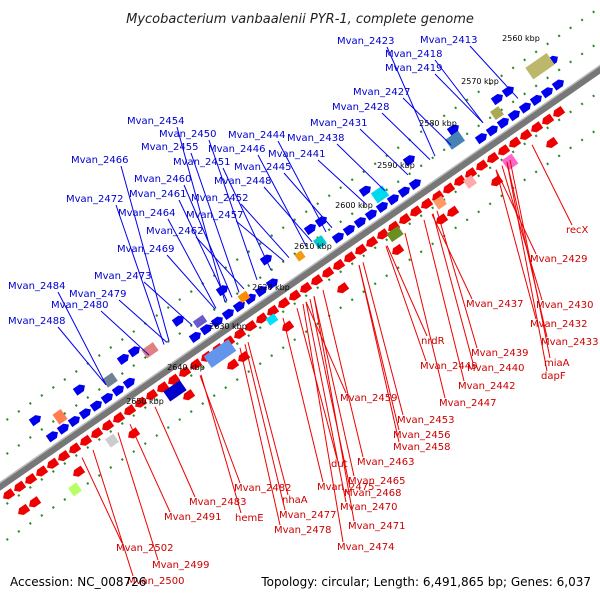 Image resolution: width=600 pixels, height=600 pixels. Describe the element at coordinates (78, 582) in the screenshot. I see `accession-text: Accession: NC_008726` at that location.